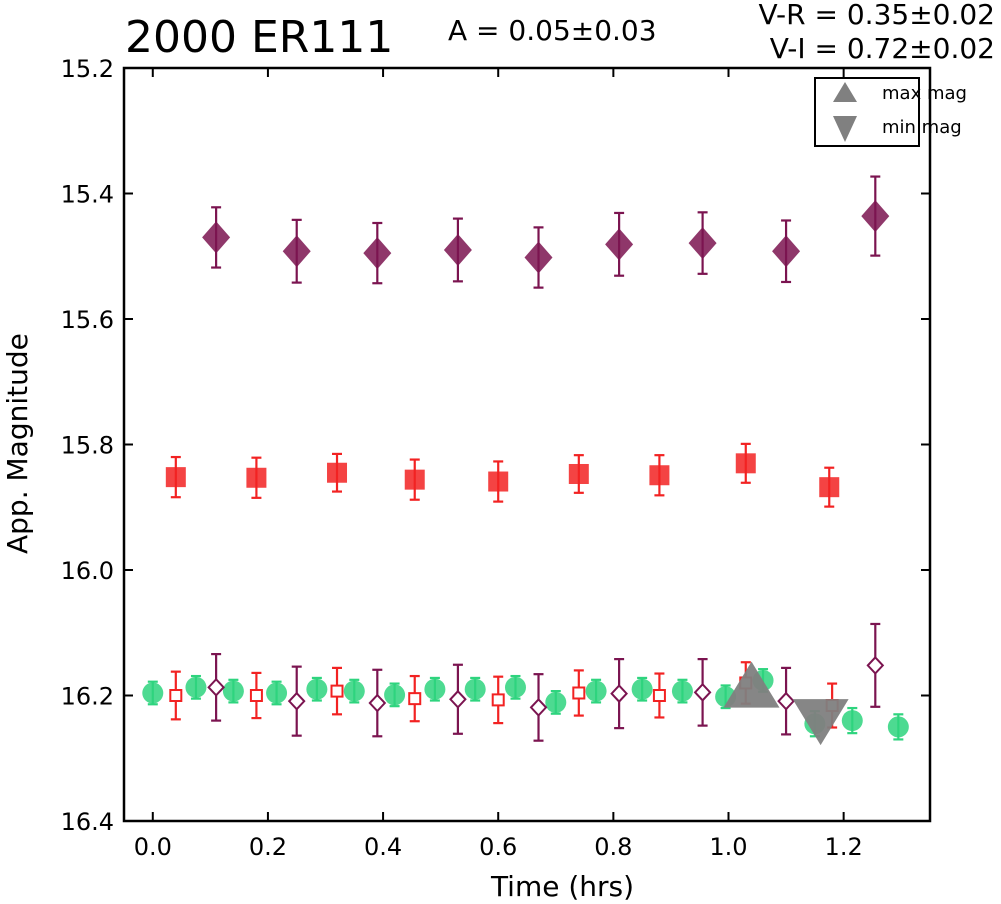  What do you see at coordinates (728, 847) in the screenshot?
I see `x-tick-label-5: 1.0` at bounding box center [728, 847].